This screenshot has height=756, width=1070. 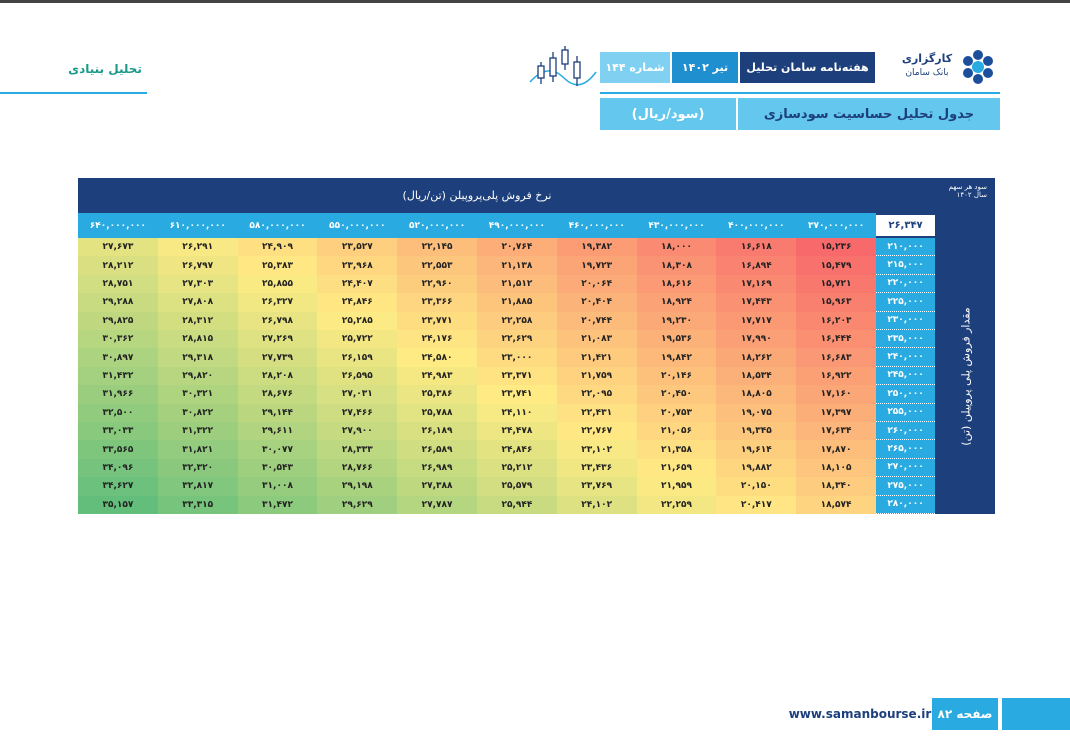 I want to click on cell: ۲۵,۵۷۹, so click(x=517, y=486).